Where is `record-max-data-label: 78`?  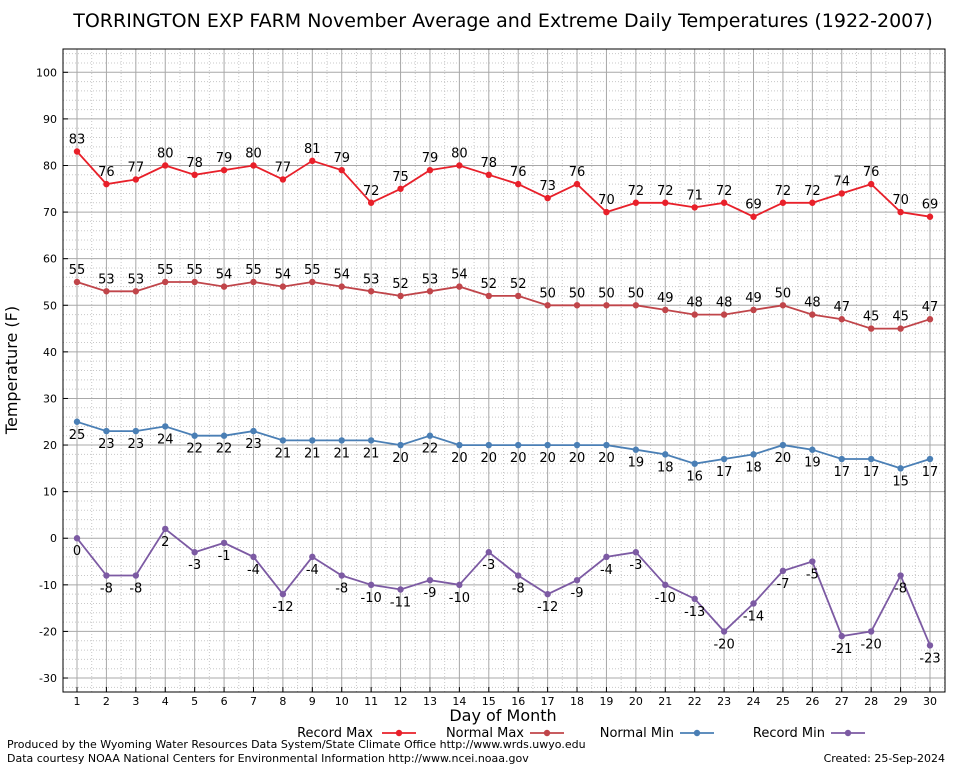
record-max-data-label: 78 is located at coordinates (489, 163).